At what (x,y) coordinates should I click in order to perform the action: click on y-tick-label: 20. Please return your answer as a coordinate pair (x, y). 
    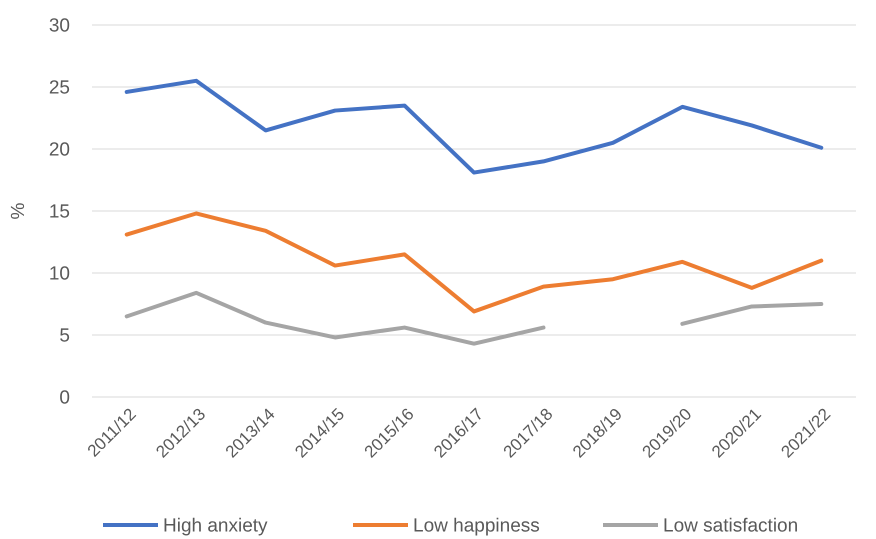
    Looking at the image, I should click on (59, 150).